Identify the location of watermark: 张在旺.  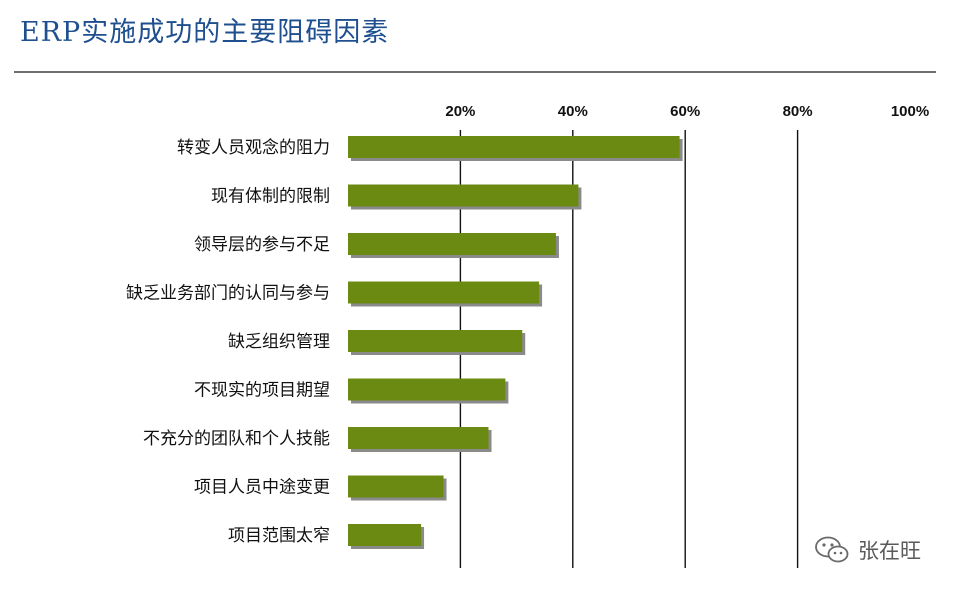
(867, 550).